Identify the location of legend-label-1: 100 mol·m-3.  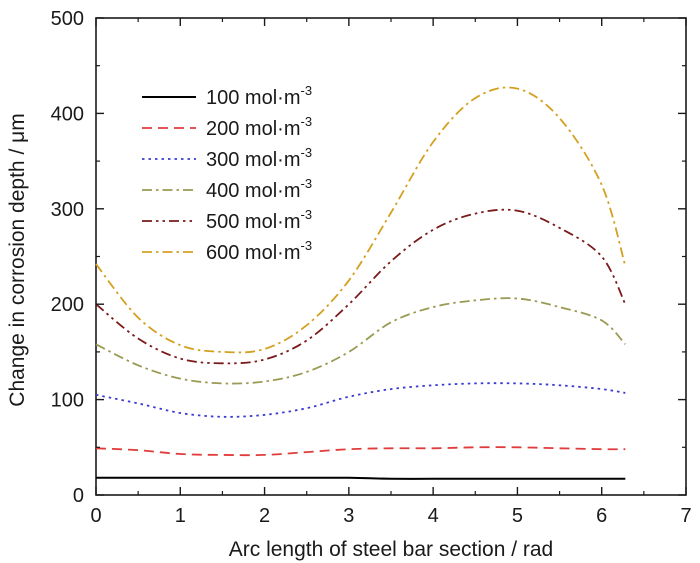
(259, 96).